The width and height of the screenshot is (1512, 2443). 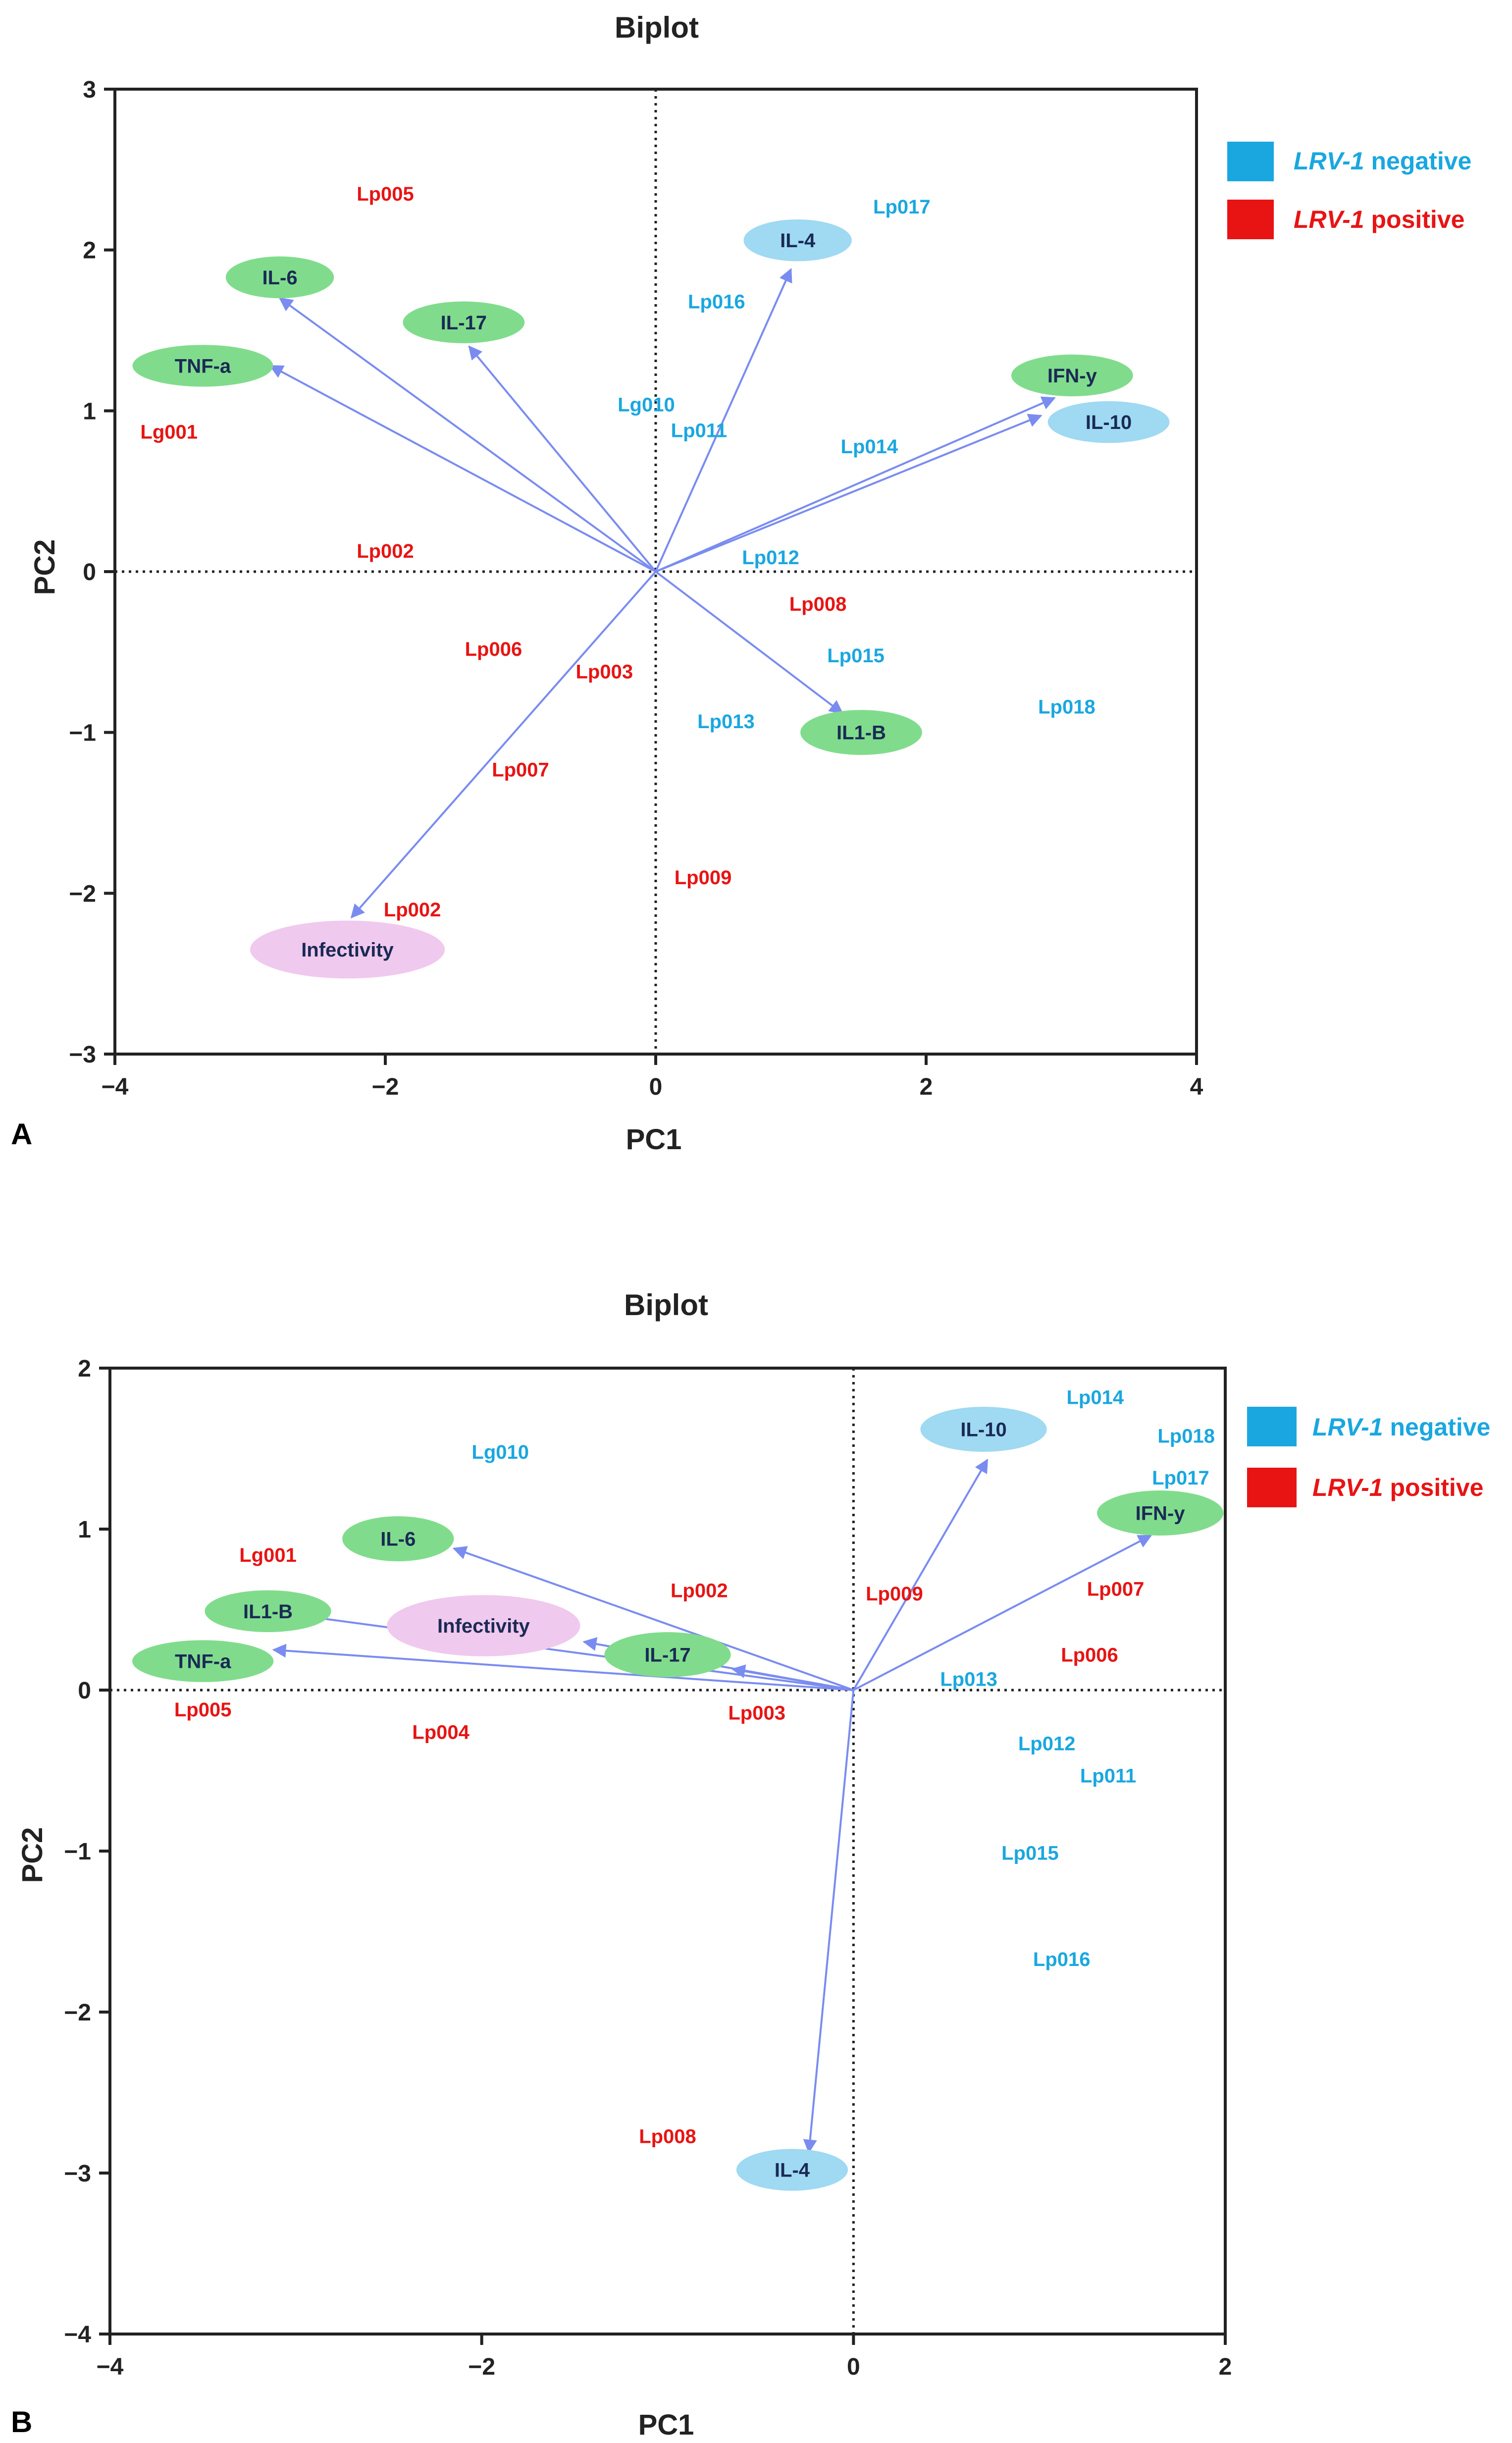 I want to click on panel-b-sample-label-lp017: Lp017, so click(x=1180, y=1478).